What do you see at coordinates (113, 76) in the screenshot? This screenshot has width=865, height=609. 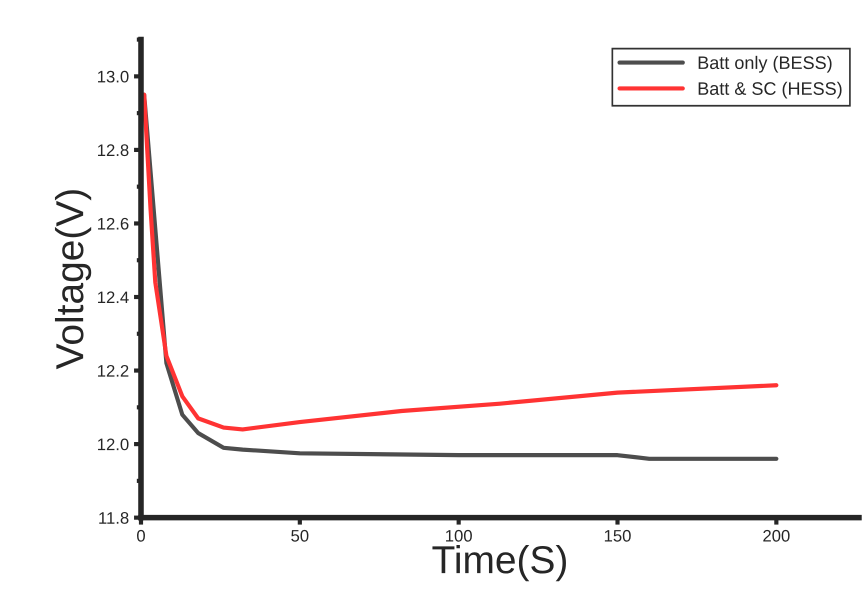 I see `y-tick-label: 13.0` at bounding box center [113, 76].